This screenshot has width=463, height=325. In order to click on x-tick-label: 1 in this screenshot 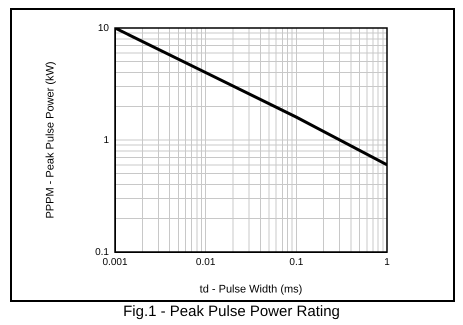, I will do `click(387, 262)`.